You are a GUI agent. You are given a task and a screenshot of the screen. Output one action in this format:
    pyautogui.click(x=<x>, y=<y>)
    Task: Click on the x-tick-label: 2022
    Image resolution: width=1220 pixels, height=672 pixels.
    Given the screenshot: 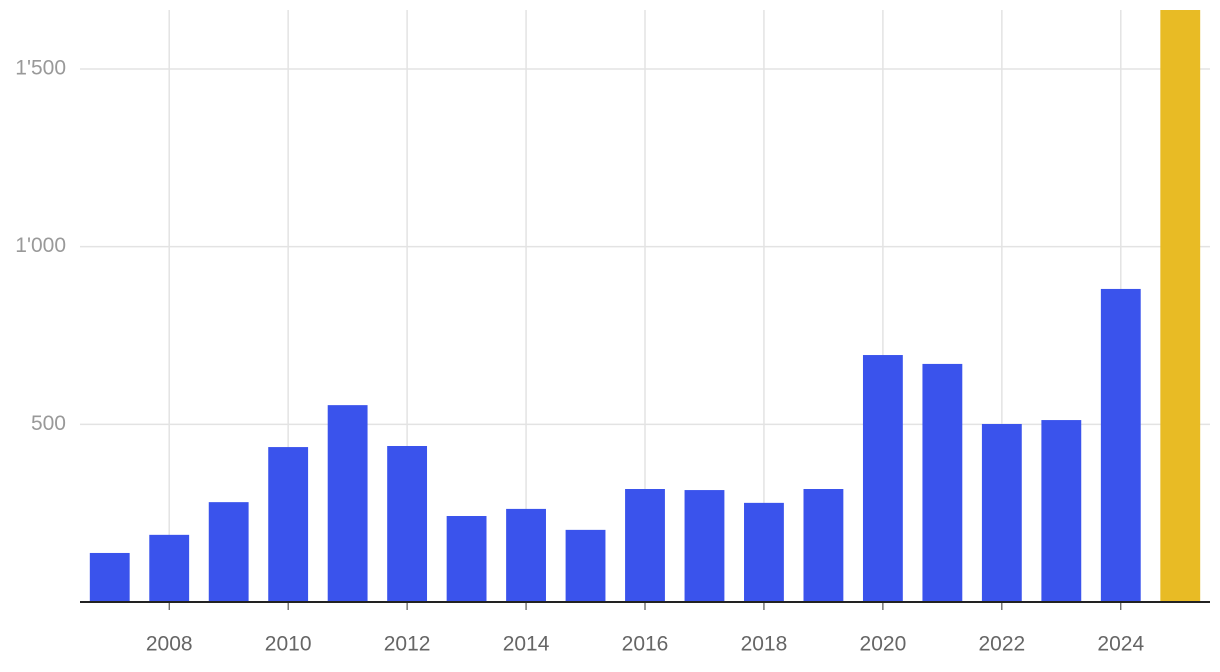 What is the action you would take?
    pyautogui.click(x=1001, y=644)
    